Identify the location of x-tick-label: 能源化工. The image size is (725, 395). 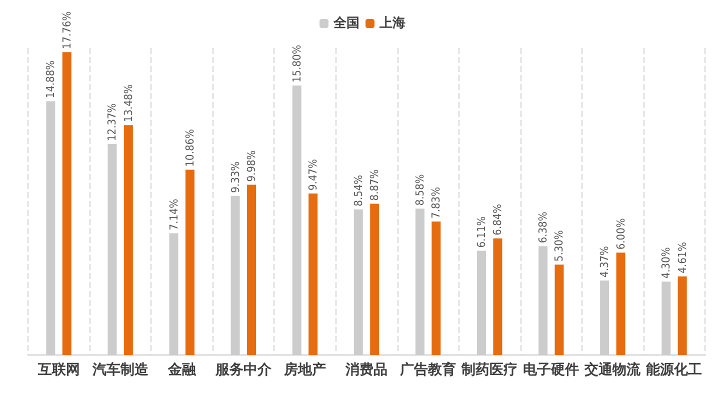
(674, 370).